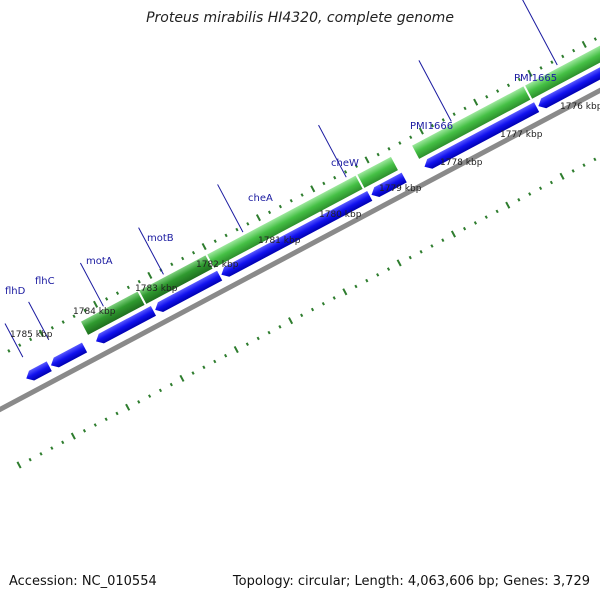 The height and width of the screenshot is (600, 600). Describe the element at coordinates (521, 135) in the screenshot. I see `ruler-label: 1777 kbp` at that location.